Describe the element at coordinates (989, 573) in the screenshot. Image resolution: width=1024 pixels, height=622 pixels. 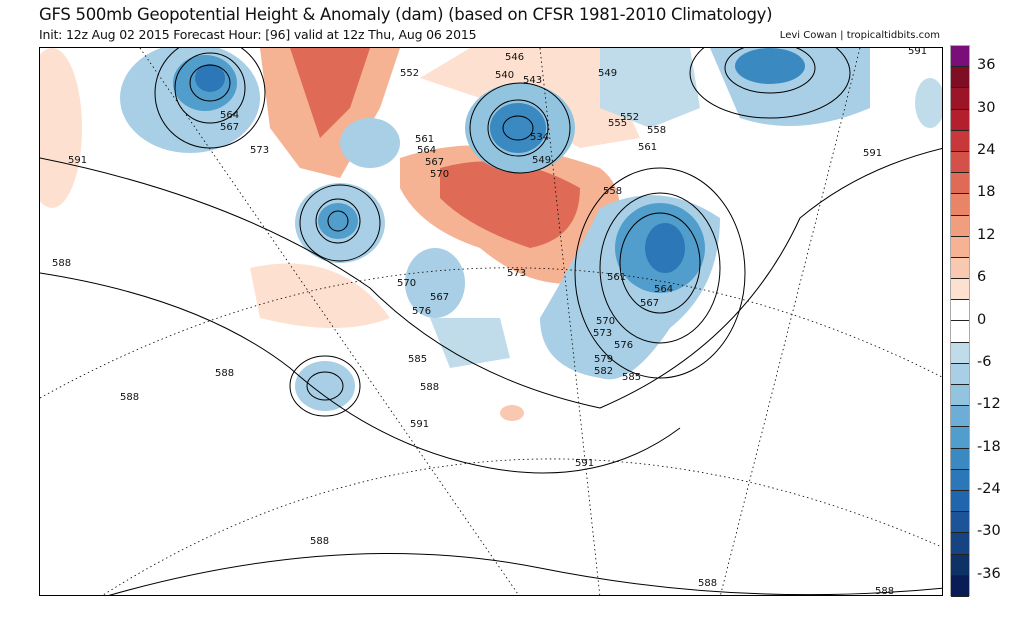
I see `colorbar-label: -36` at that location.